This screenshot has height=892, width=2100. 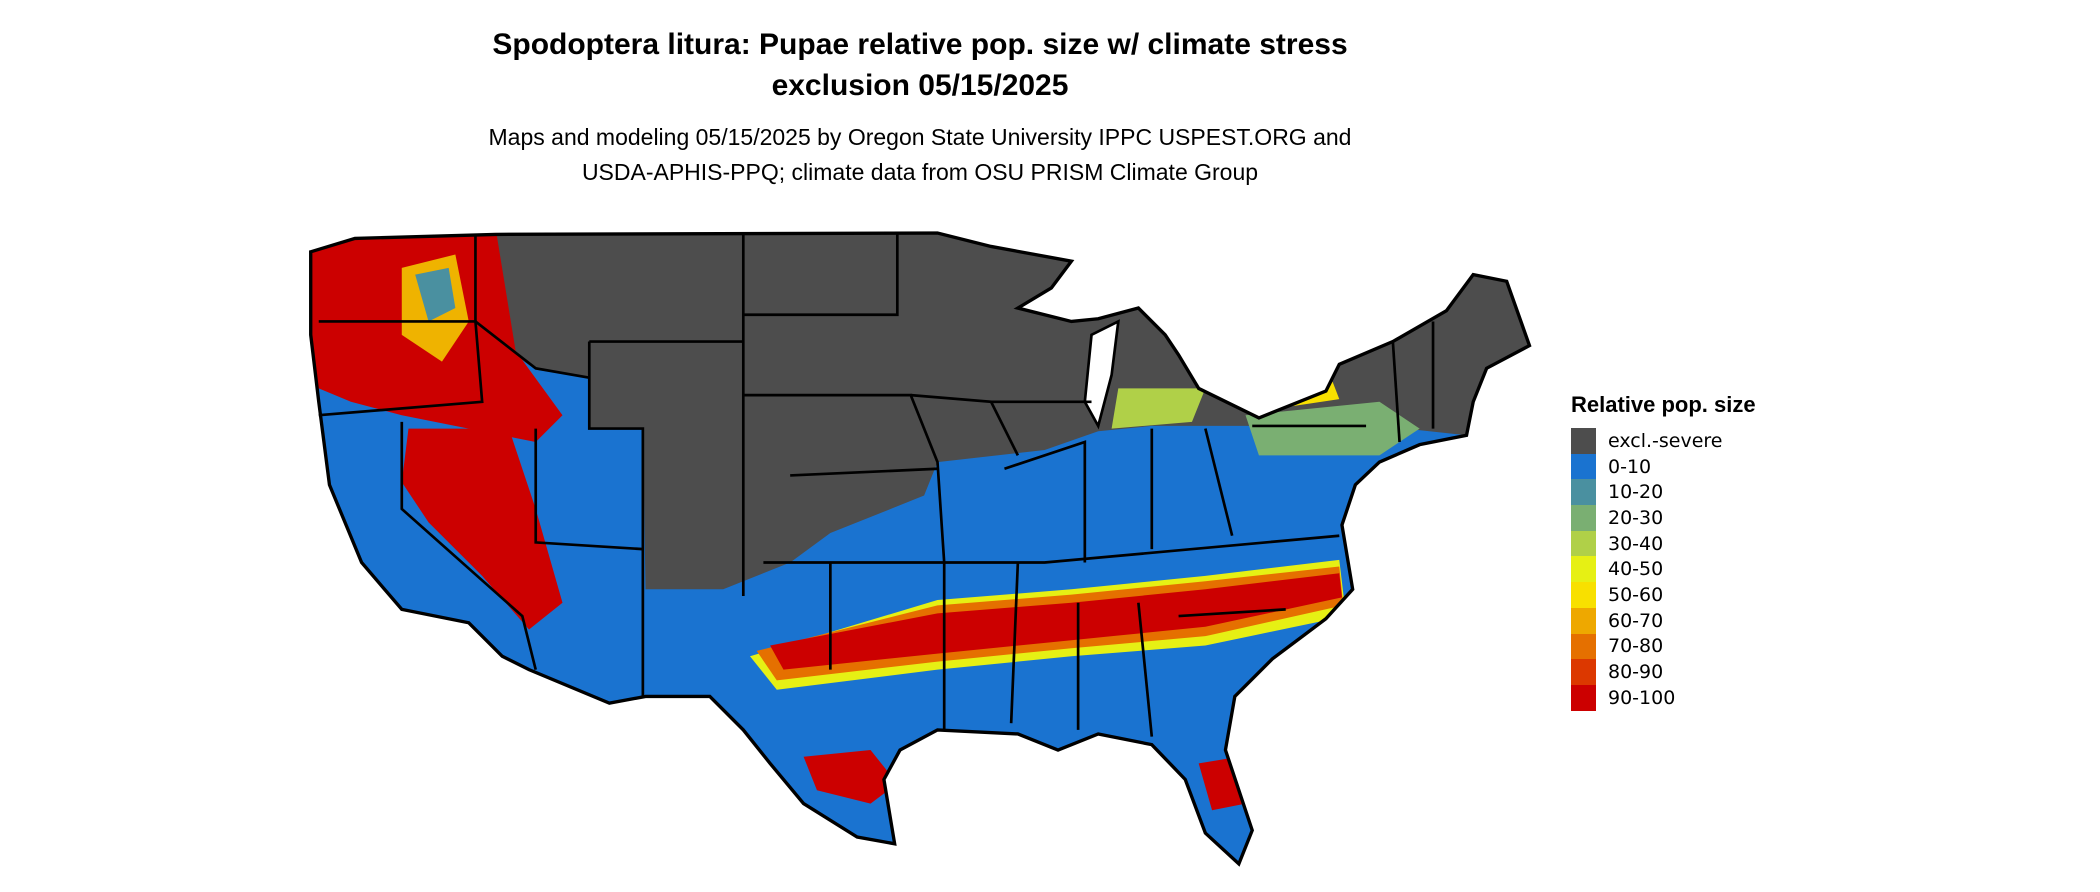 I want to click on legend-item: 20-30, so click(x=1663, y=518).